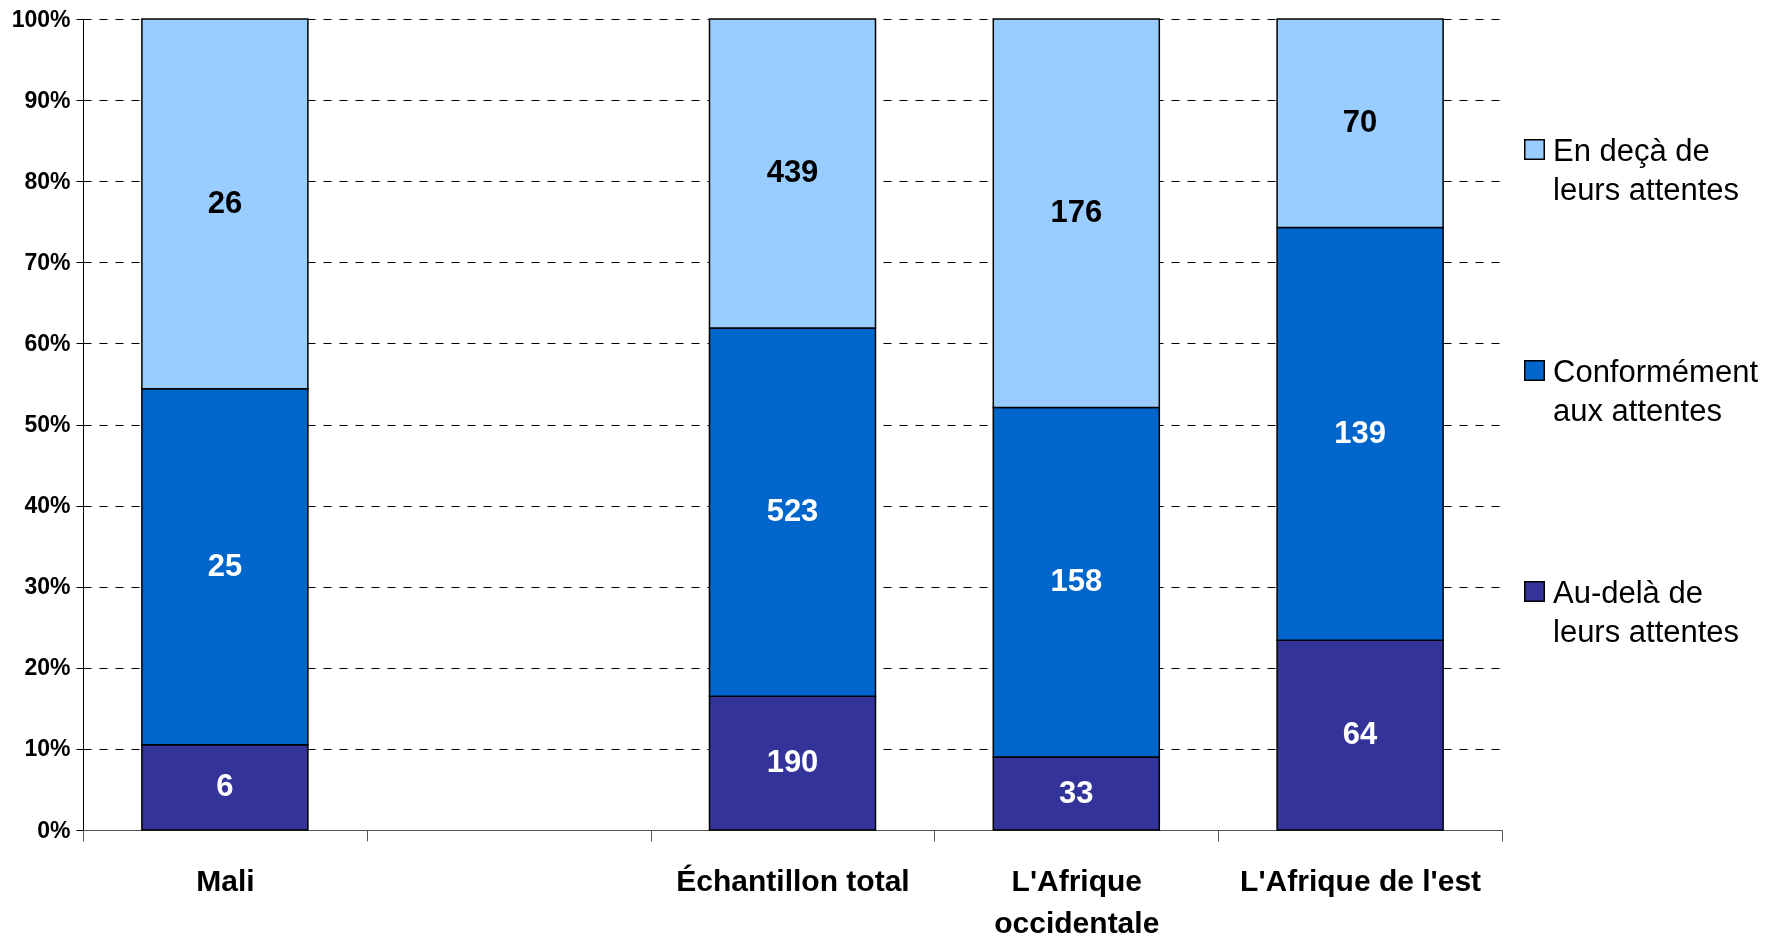 This screenshot has width=1771, height=940. I want to click on annotation: 439, so click(792, 172).